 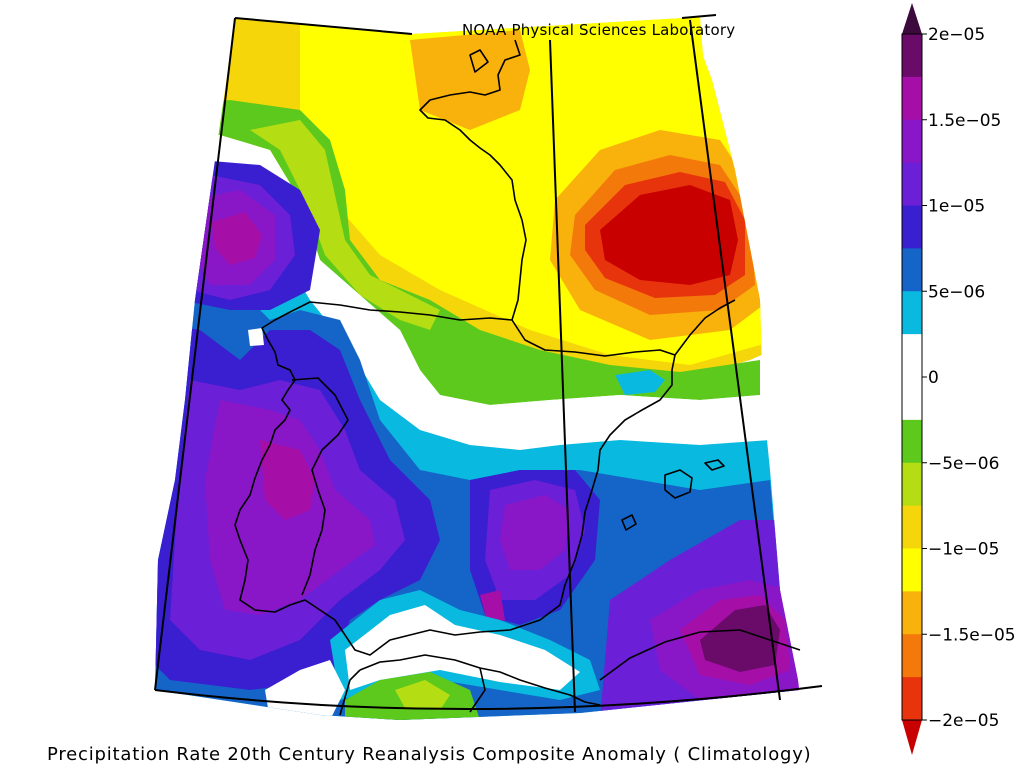 I want to click on france-med-coast, so click(x=705, y=327).